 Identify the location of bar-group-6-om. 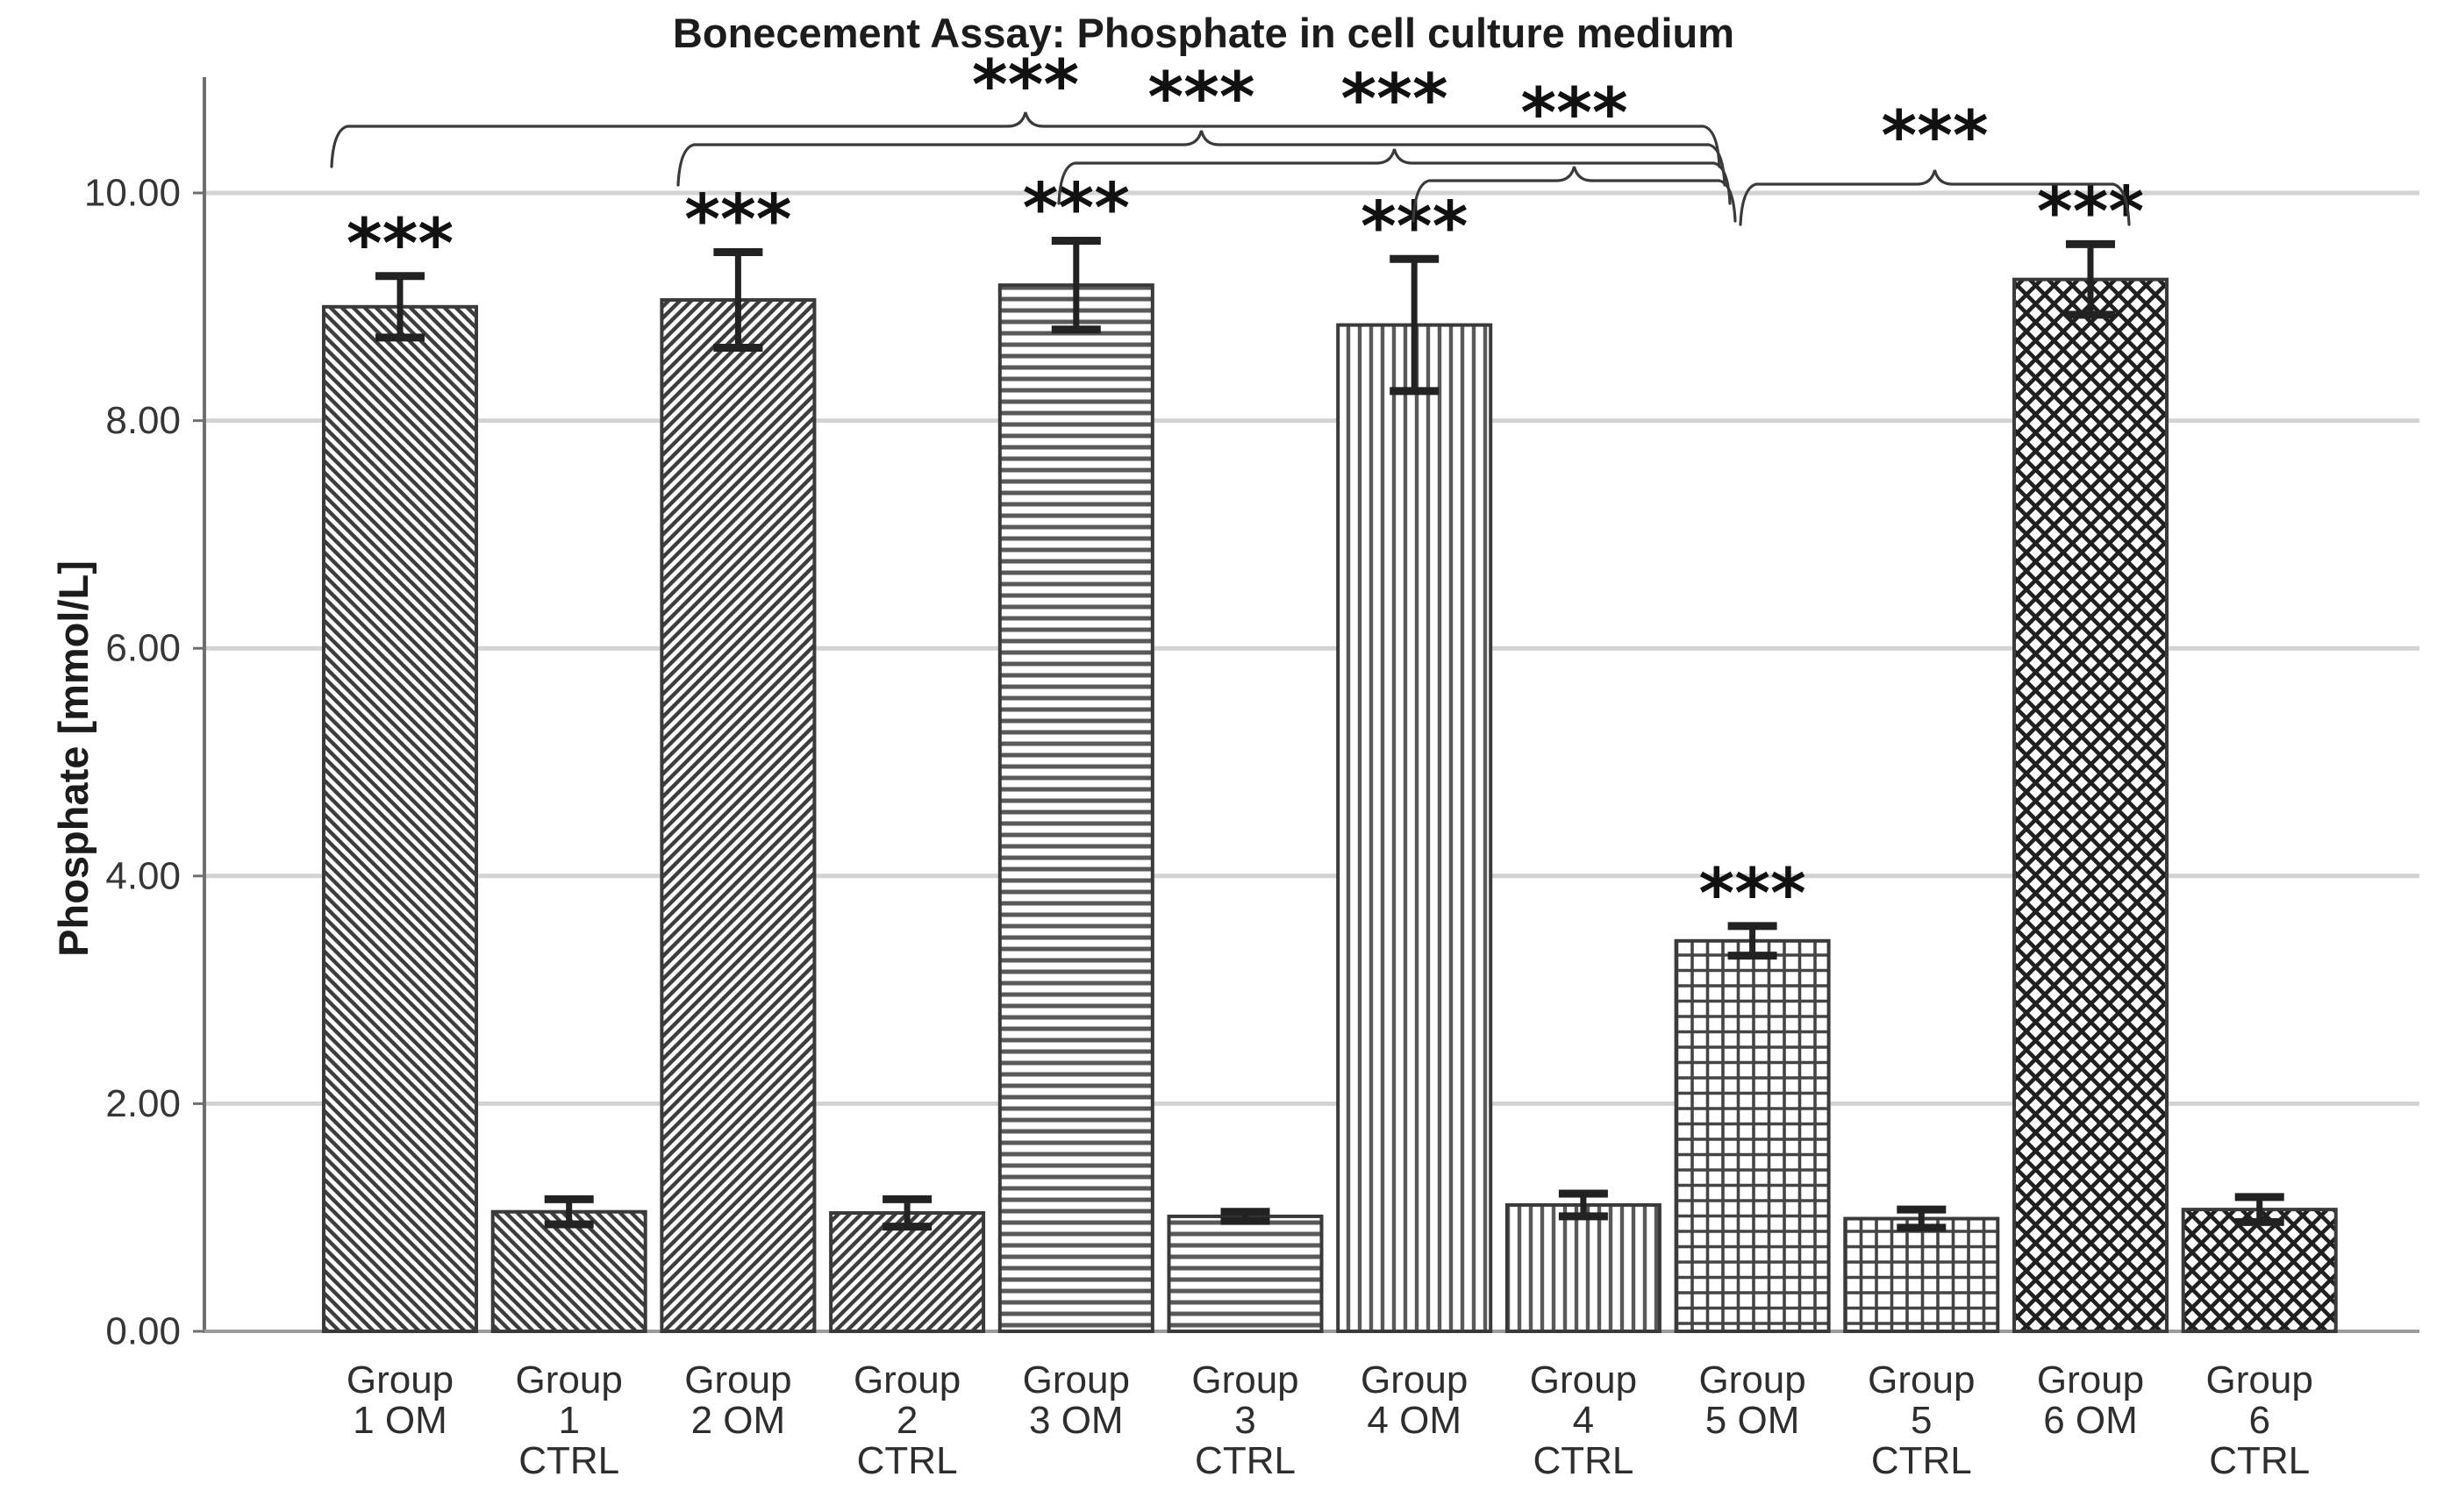
(2090, 805).